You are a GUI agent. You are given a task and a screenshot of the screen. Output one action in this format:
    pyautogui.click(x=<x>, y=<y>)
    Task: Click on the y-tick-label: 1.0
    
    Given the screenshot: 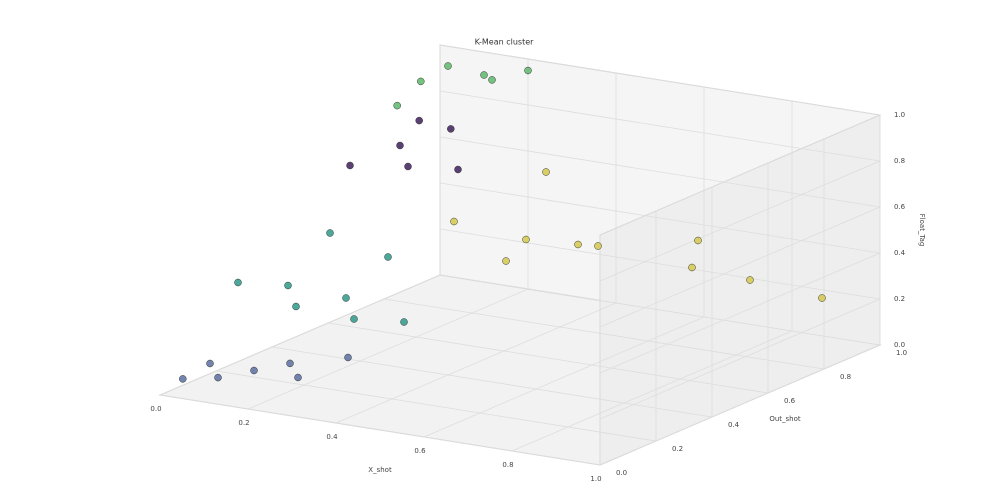 What is the action you would take?
    pyautogui.click(x=901, y=353)
    